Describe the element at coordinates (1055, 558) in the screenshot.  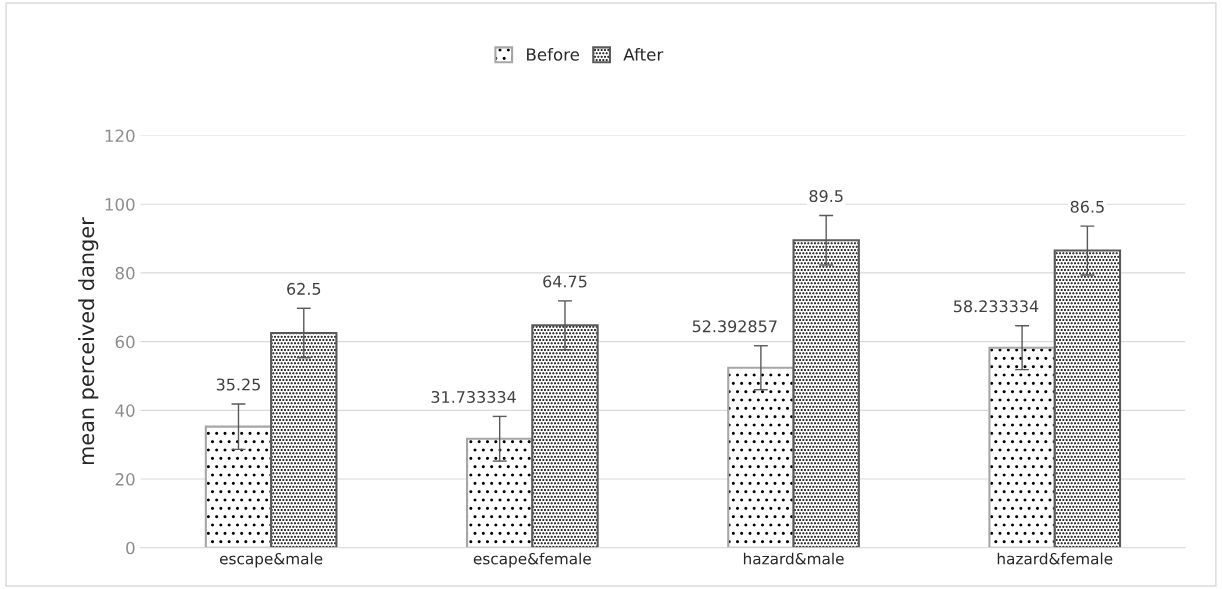
I see `x-tick-label: hazard&female` at that location.